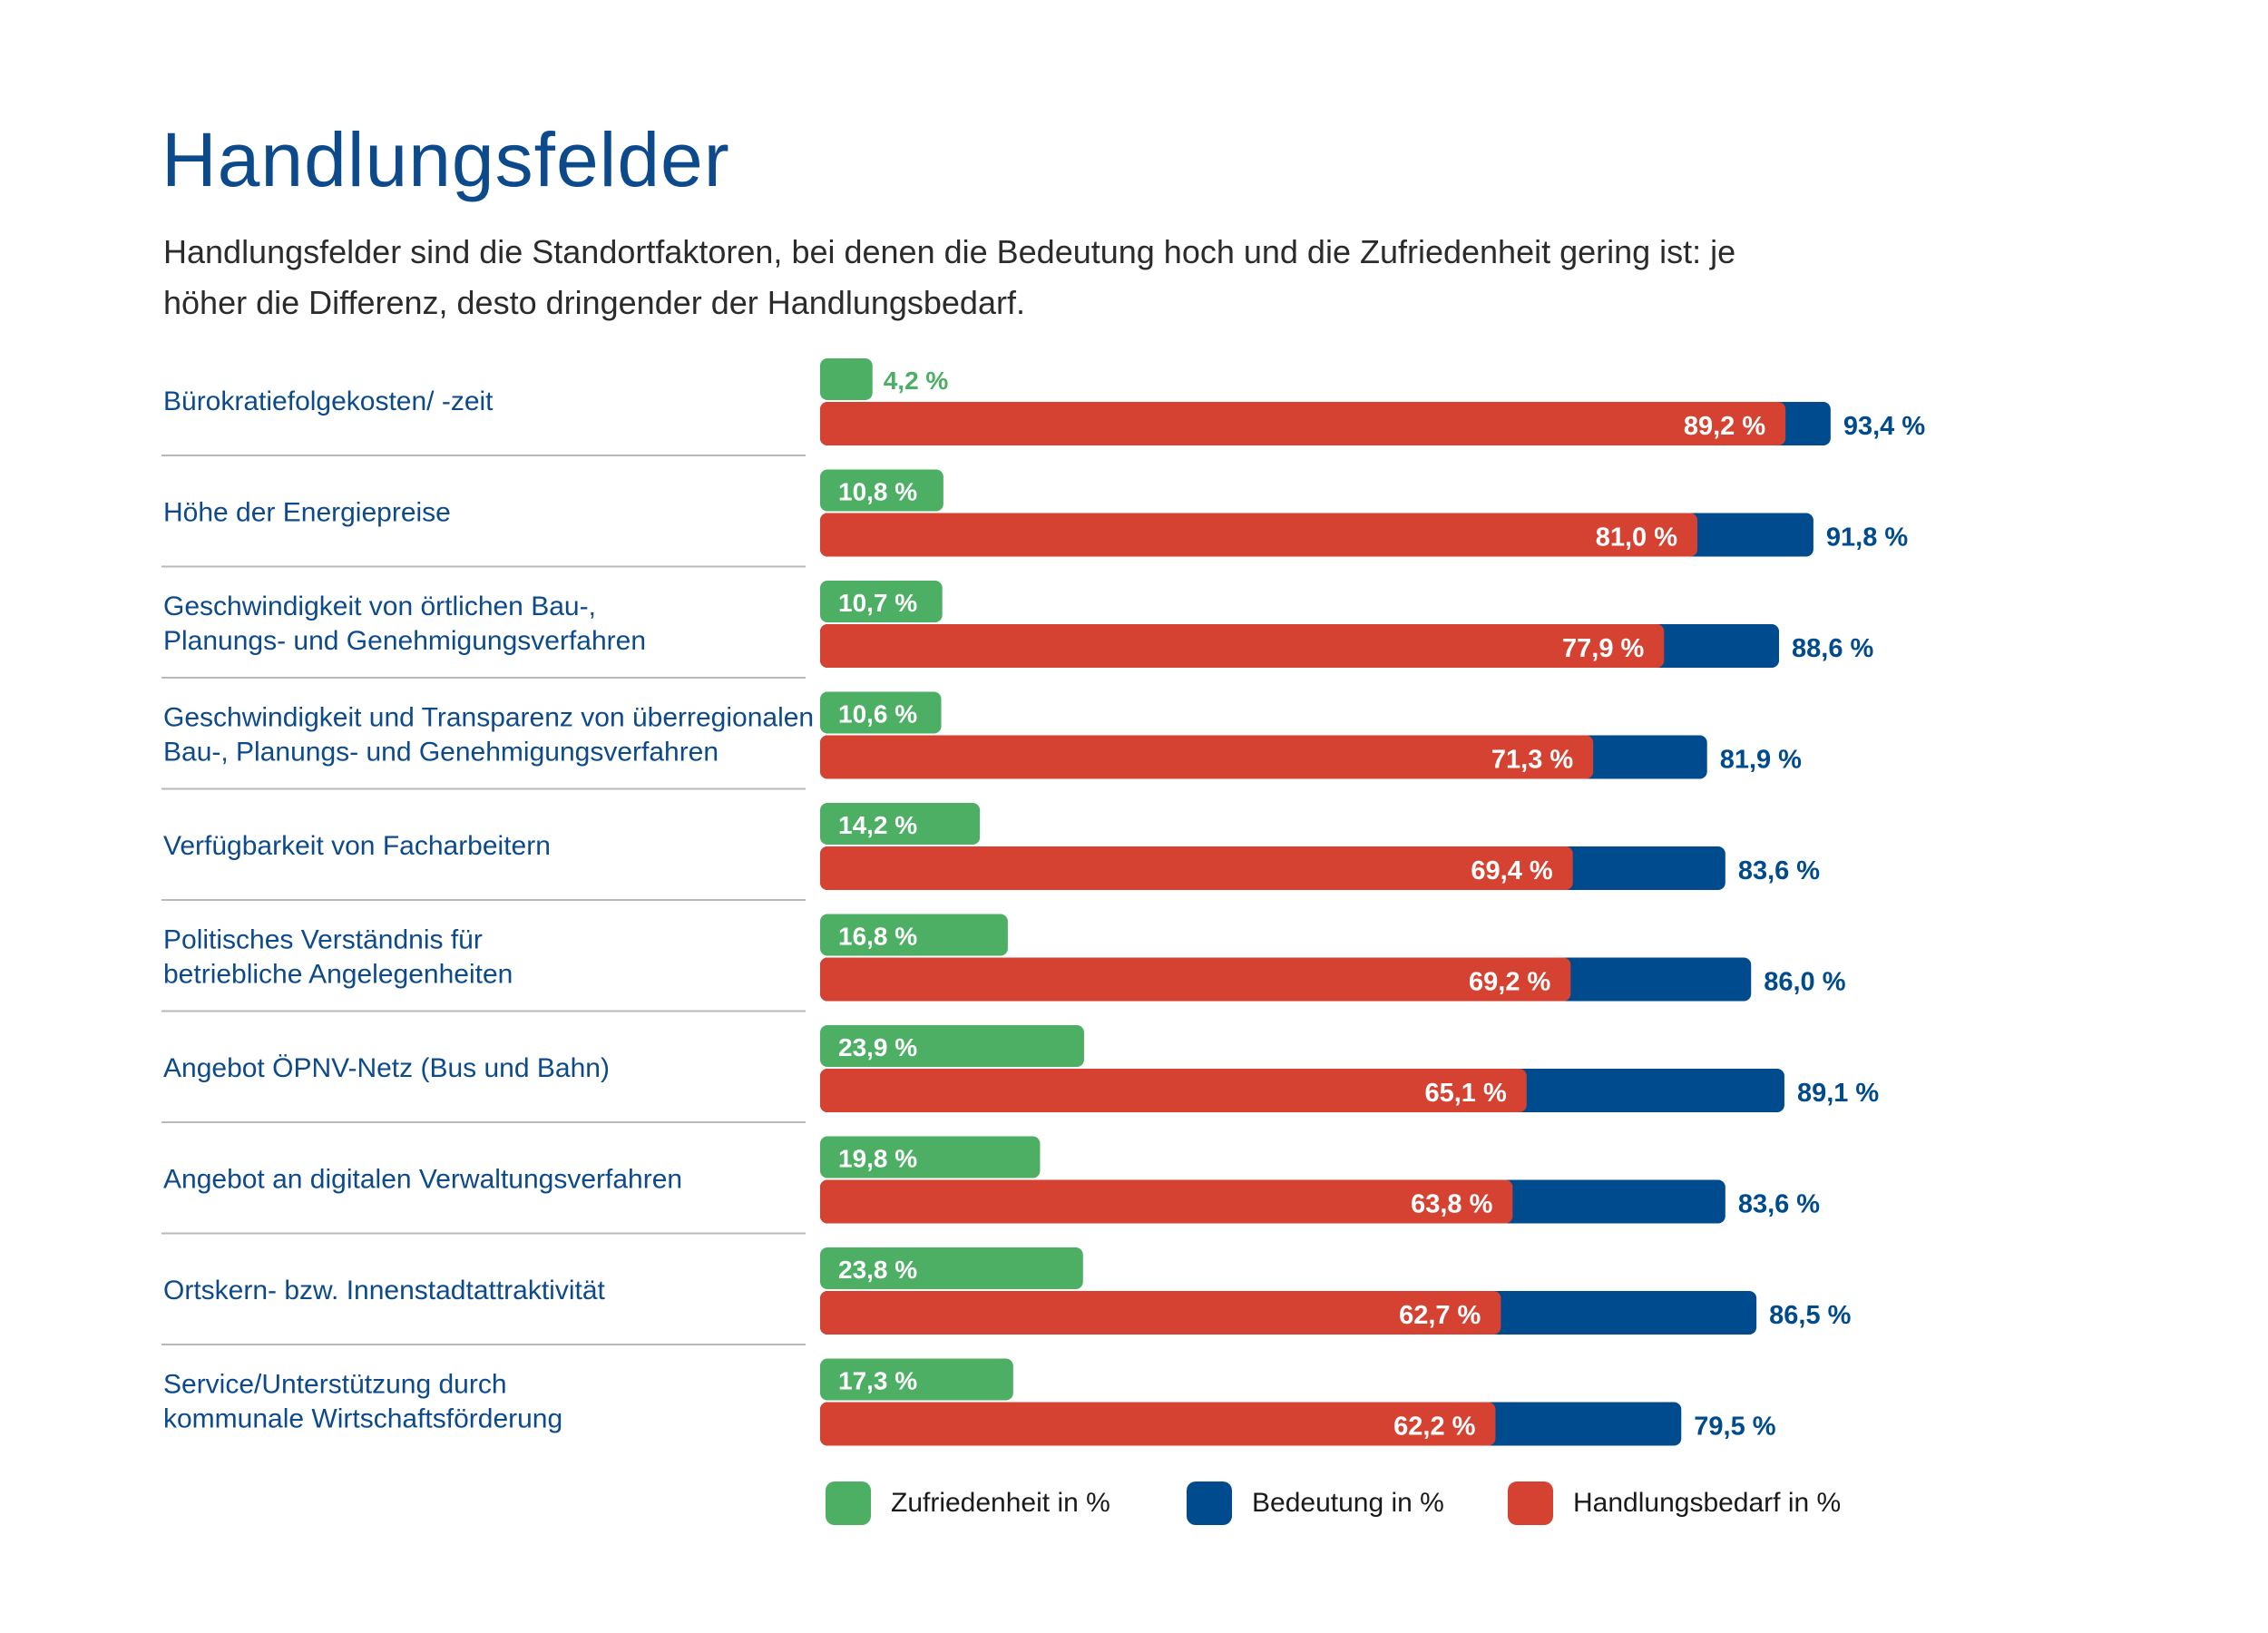  Describe the element at coordinates (1761, 760) in the screenshot. I see `value-label-bedeutung: 81,9 %` at that location.